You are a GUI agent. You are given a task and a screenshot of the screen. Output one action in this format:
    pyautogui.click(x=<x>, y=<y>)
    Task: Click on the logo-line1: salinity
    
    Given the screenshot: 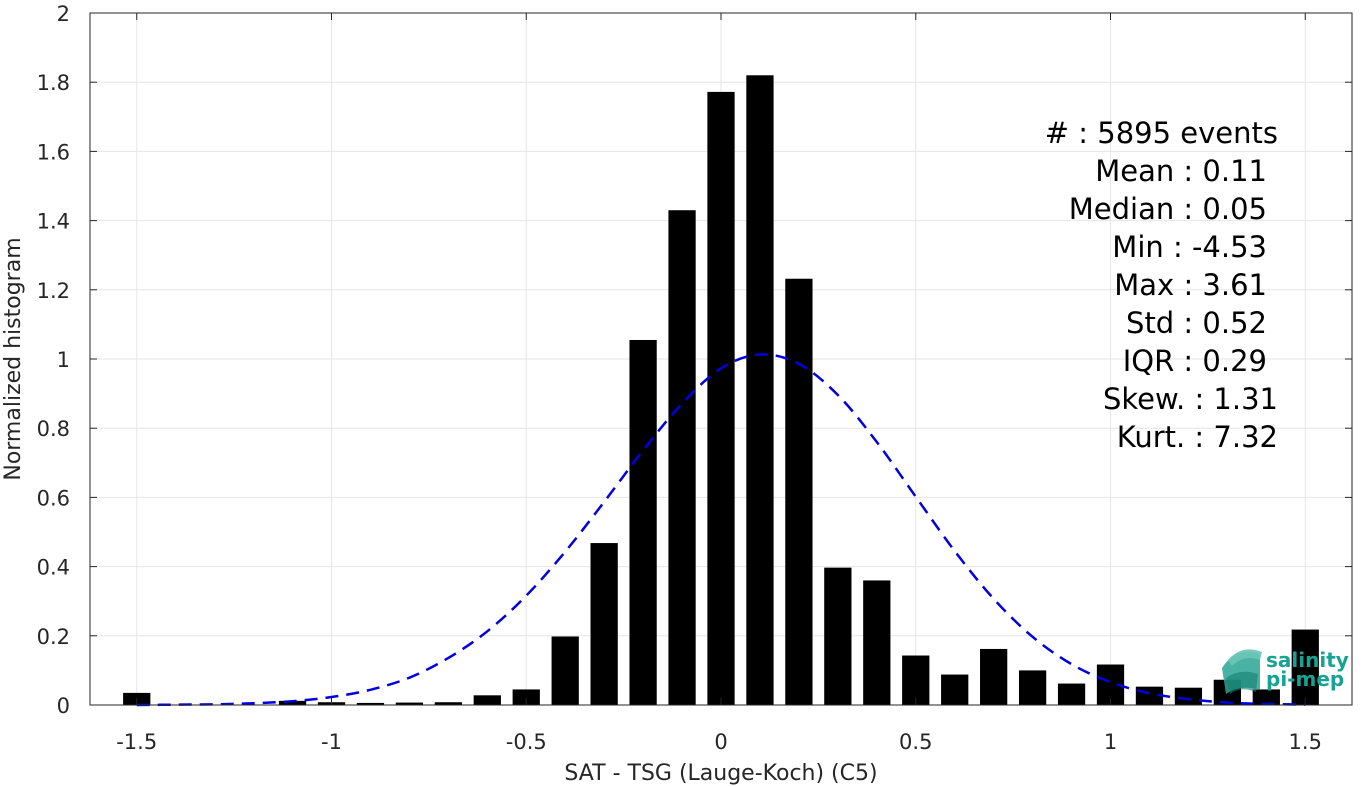 What is the action you would take?
    pyautogui.click(x=1307, y=660)
    